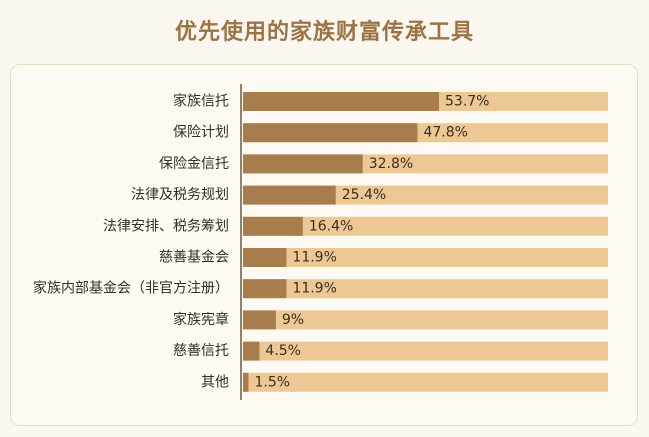  I want to click on value-label: 53.7%, so click(467, 102).